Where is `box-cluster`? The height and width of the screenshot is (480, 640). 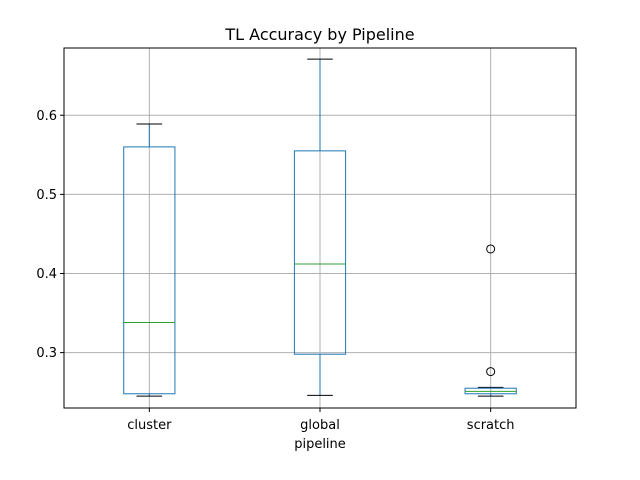 box-cluster is located at coordinates (149, 260).